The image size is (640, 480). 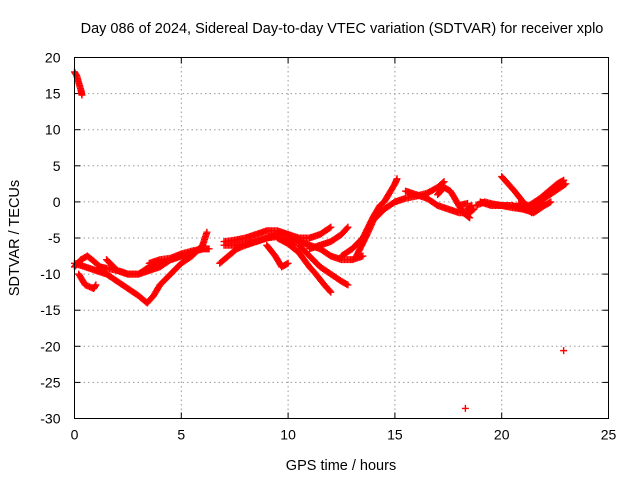 What do you see at coordinates (609, 435) in the screenshot?
I see `x-tick-label: 25` at bounding box center [609, 435].